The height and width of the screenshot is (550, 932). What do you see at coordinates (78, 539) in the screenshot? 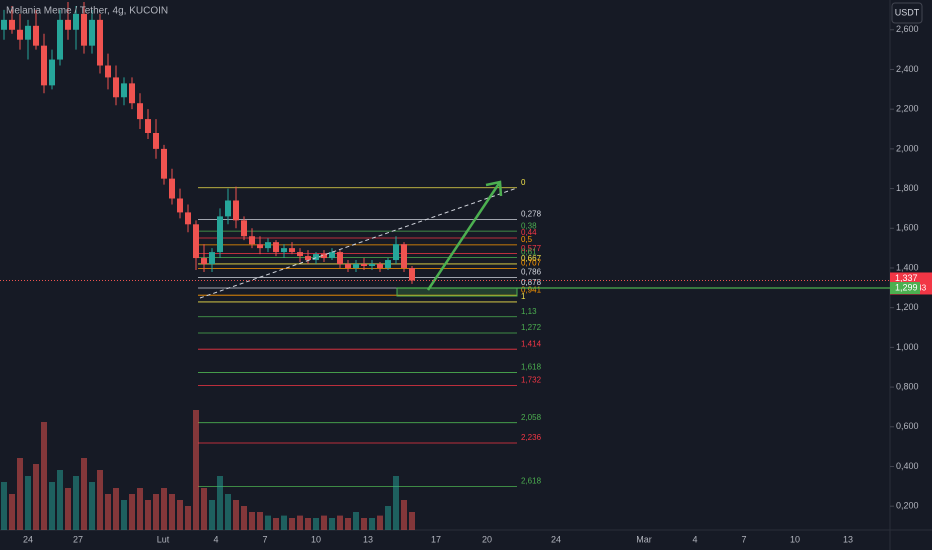
I see `x-tick-label: 27` at bounding box center [78, 539].